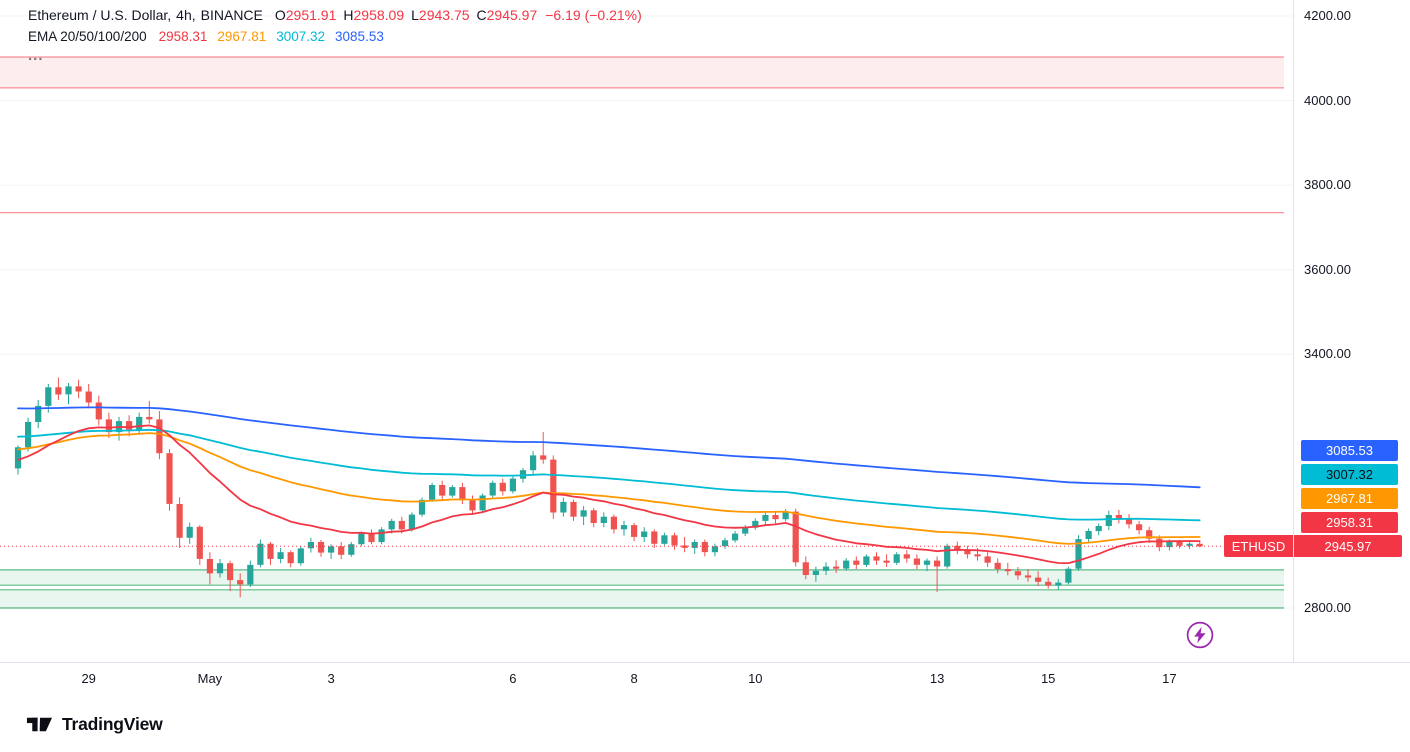 This screenshot has height=752, width=1410. Describe the element at coordinates (1327, 185) in the screenshot. I see `price-tick-label: 3800.00` at that location.